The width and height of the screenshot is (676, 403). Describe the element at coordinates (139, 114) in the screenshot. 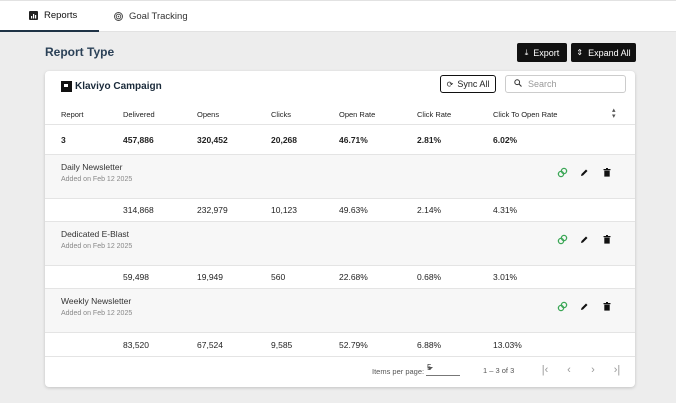

I see `col-header-delivered: Delivered` at that location.